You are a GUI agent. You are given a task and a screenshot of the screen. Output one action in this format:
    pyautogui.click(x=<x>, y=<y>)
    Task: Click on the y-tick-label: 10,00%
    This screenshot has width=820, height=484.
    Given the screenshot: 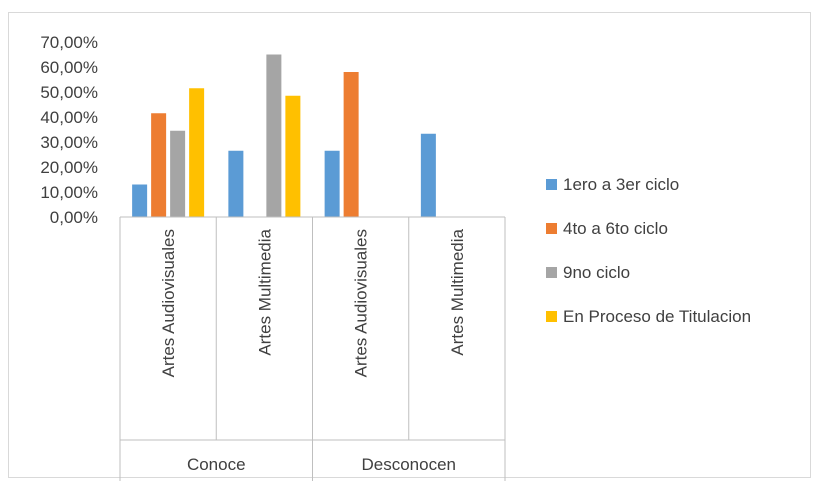 What is the action you would take?
    pyautogui.click(x=69, y=192)
    